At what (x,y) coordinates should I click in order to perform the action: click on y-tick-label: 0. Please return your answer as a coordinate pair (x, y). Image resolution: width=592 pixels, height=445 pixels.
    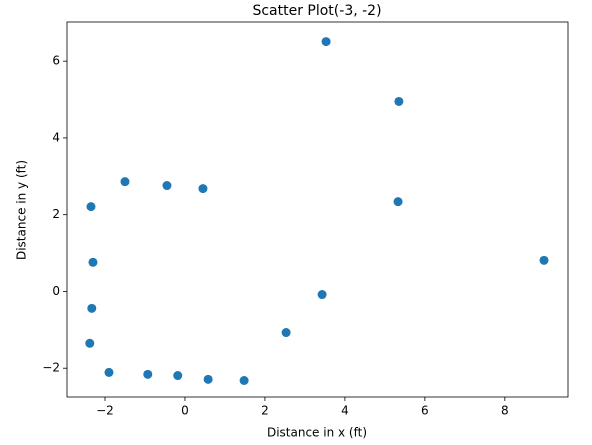
    Looking at the image, I should click on (56, 291).